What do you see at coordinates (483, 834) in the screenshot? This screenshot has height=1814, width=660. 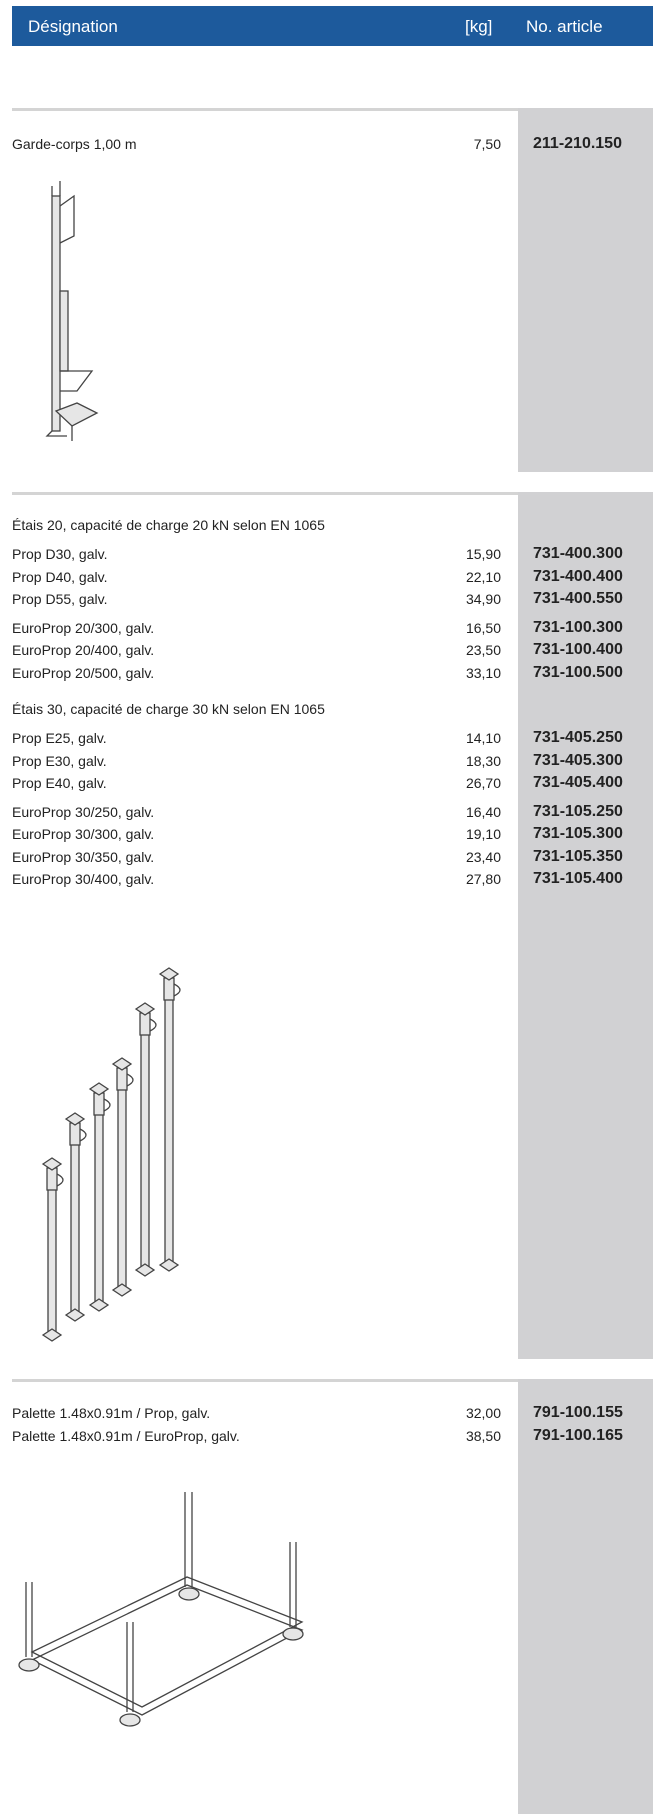 I see `item-weight: 19,10` at bounding box center [483, 834].